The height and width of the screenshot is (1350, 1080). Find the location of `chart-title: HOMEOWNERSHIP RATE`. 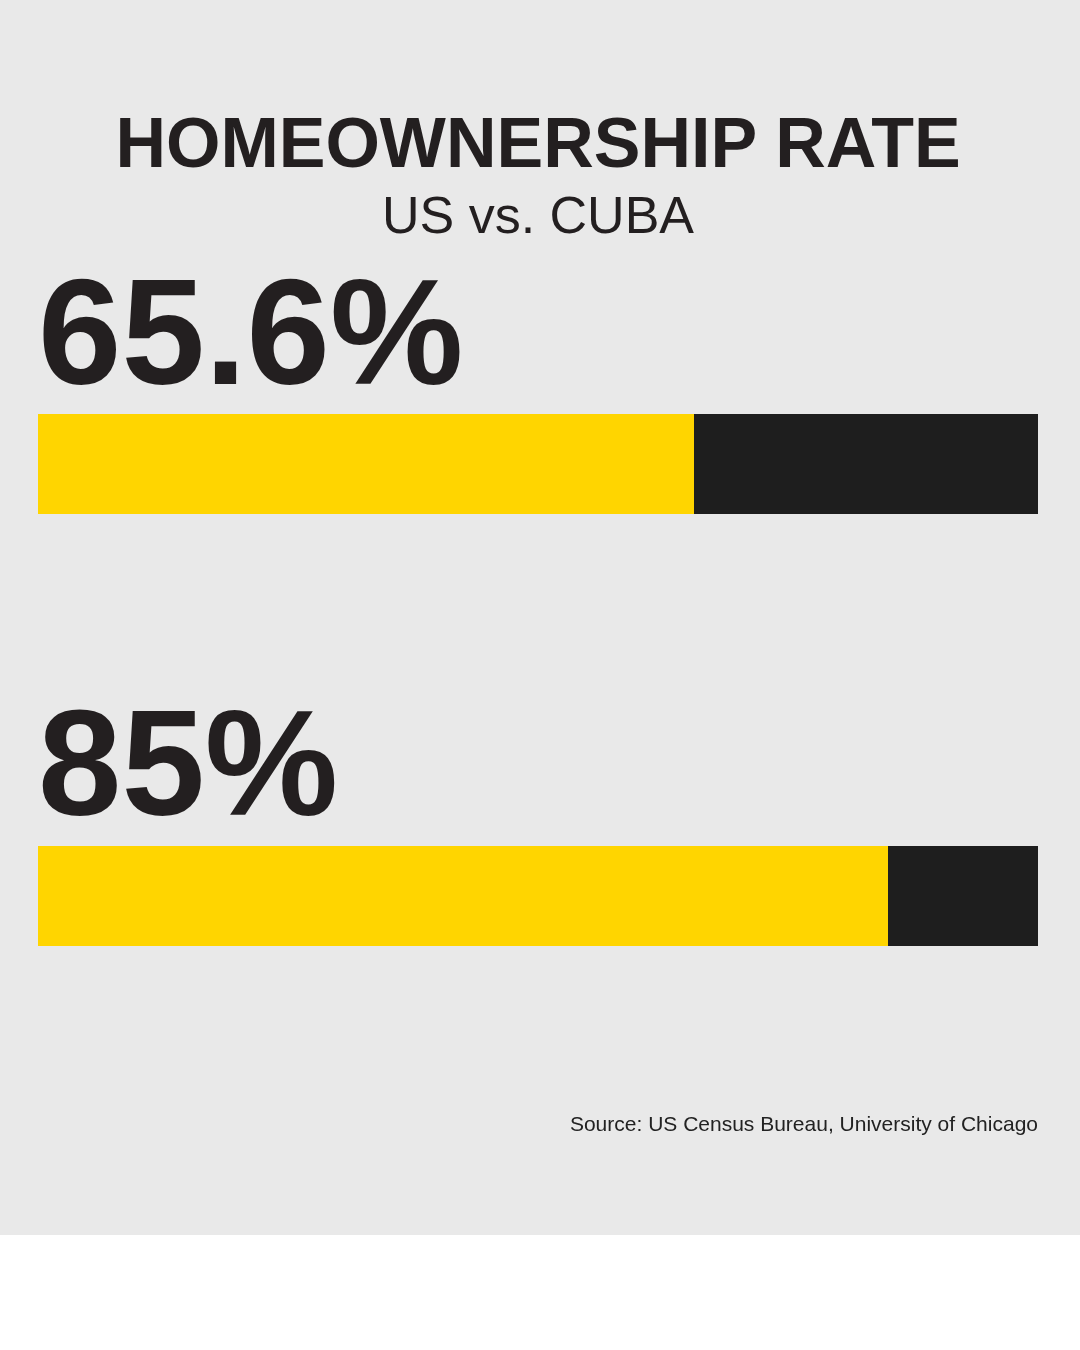

chart-title: HOMEOWNERSHIP RATE is located at coordinates (538, 142).